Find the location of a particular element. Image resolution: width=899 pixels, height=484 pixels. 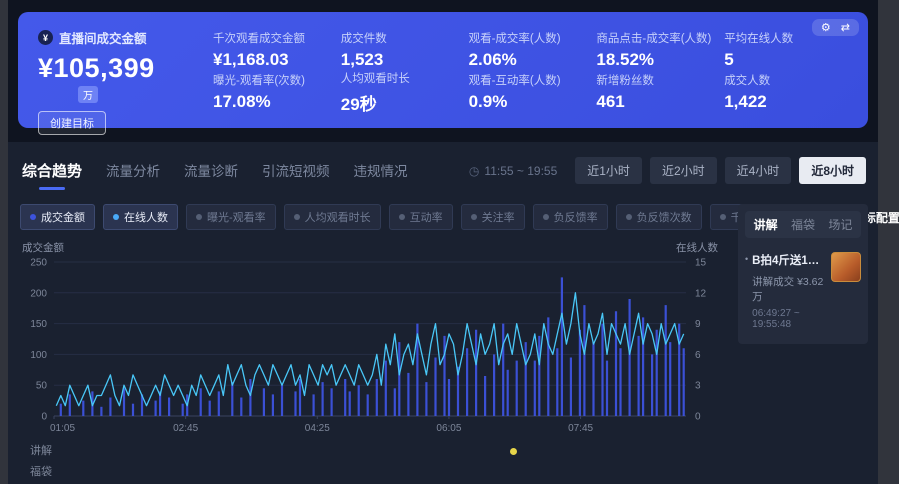

explain-item-time: 06:49:27 ~ 19:55:48 is located at coordinates (776, 319).